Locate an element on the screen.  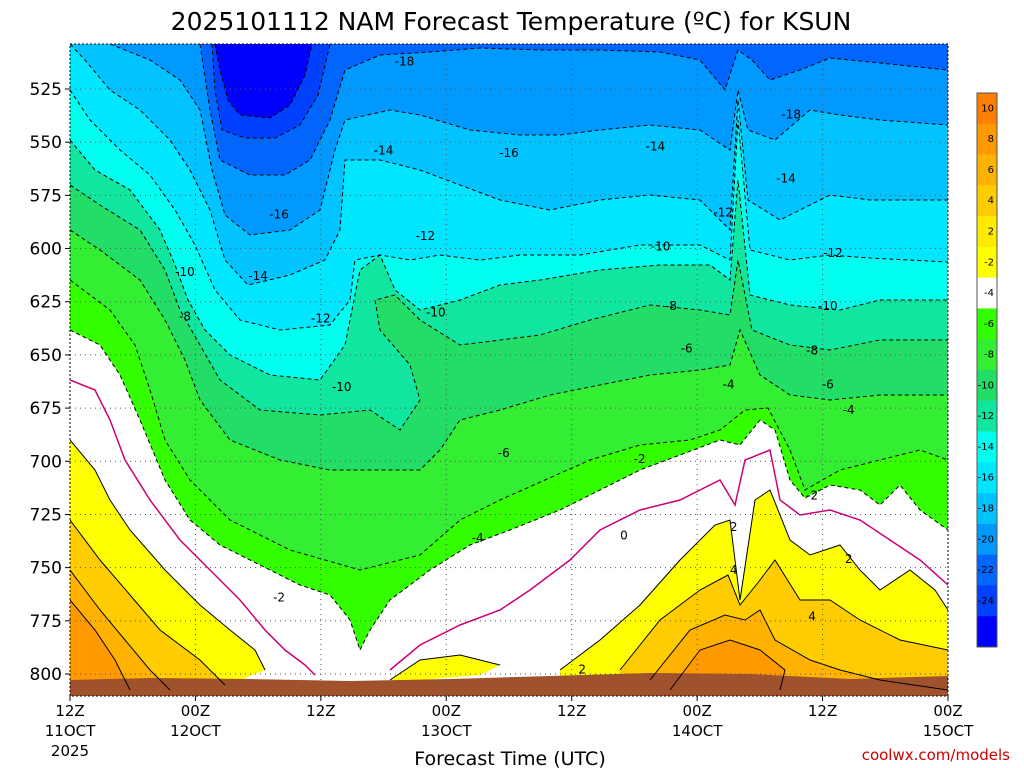
colorbar-tick-label: -10 is located at coordinates (986, 385).